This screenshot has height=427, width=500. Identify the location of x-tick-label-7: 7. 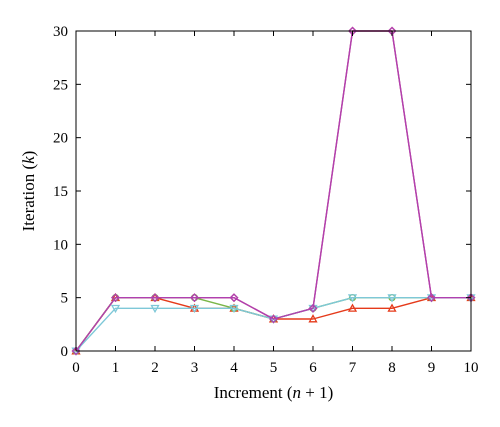
(353, 368).